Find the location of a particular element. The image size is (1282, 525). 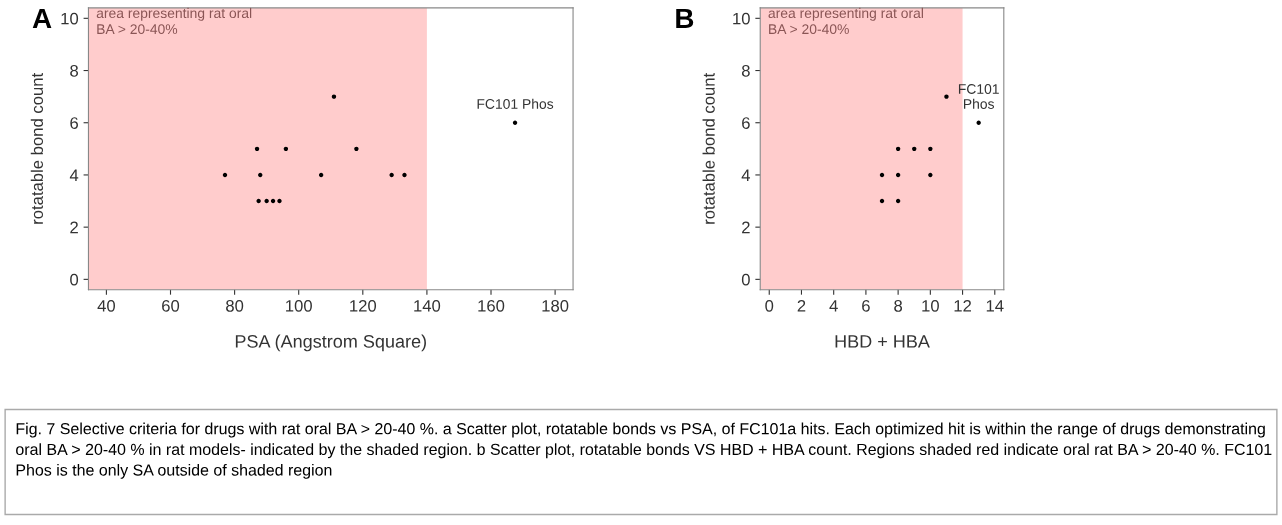

x-tick-label: 160 is located at coordinates (491, 305).